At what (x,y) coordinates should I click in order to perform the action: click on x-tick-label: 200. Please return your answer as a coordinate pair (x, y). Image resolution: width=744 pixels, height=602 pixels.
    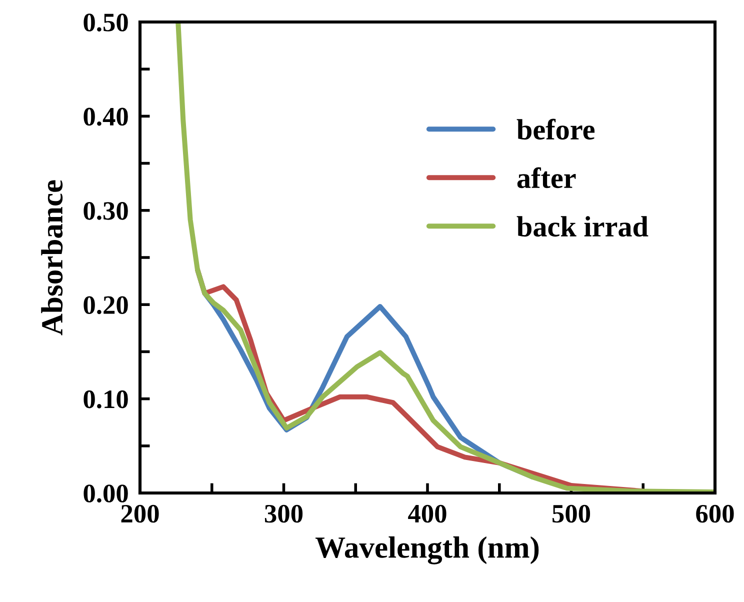
    Looking at the image, I should click on (140, 513).